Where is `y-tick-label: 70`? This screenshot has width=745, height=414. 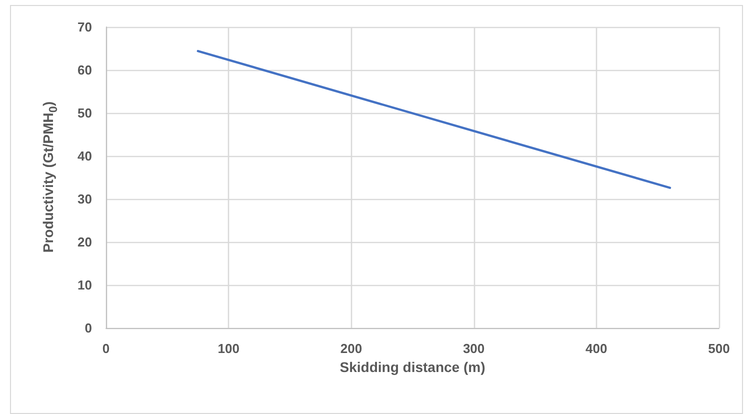
y-tick-label: 70 is located at coordinates (85, 27).